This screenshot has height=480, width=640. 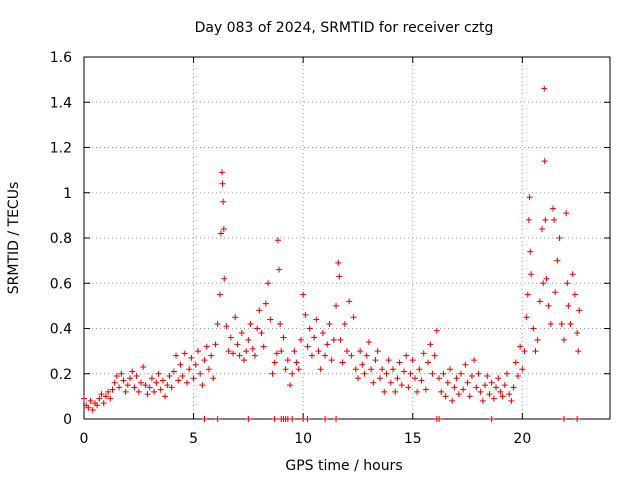 I want to click on x-tick-label: 15, so click(x=413, y=439).